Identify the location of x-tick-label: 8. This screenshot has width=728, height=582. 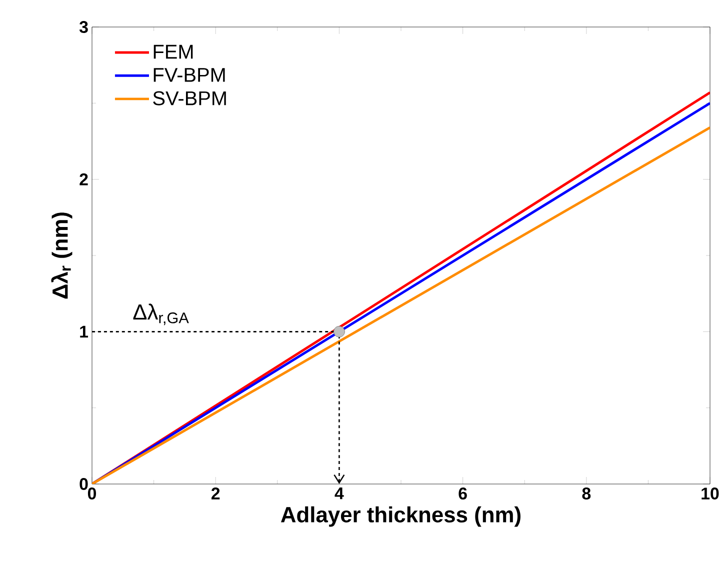
(586, 494).